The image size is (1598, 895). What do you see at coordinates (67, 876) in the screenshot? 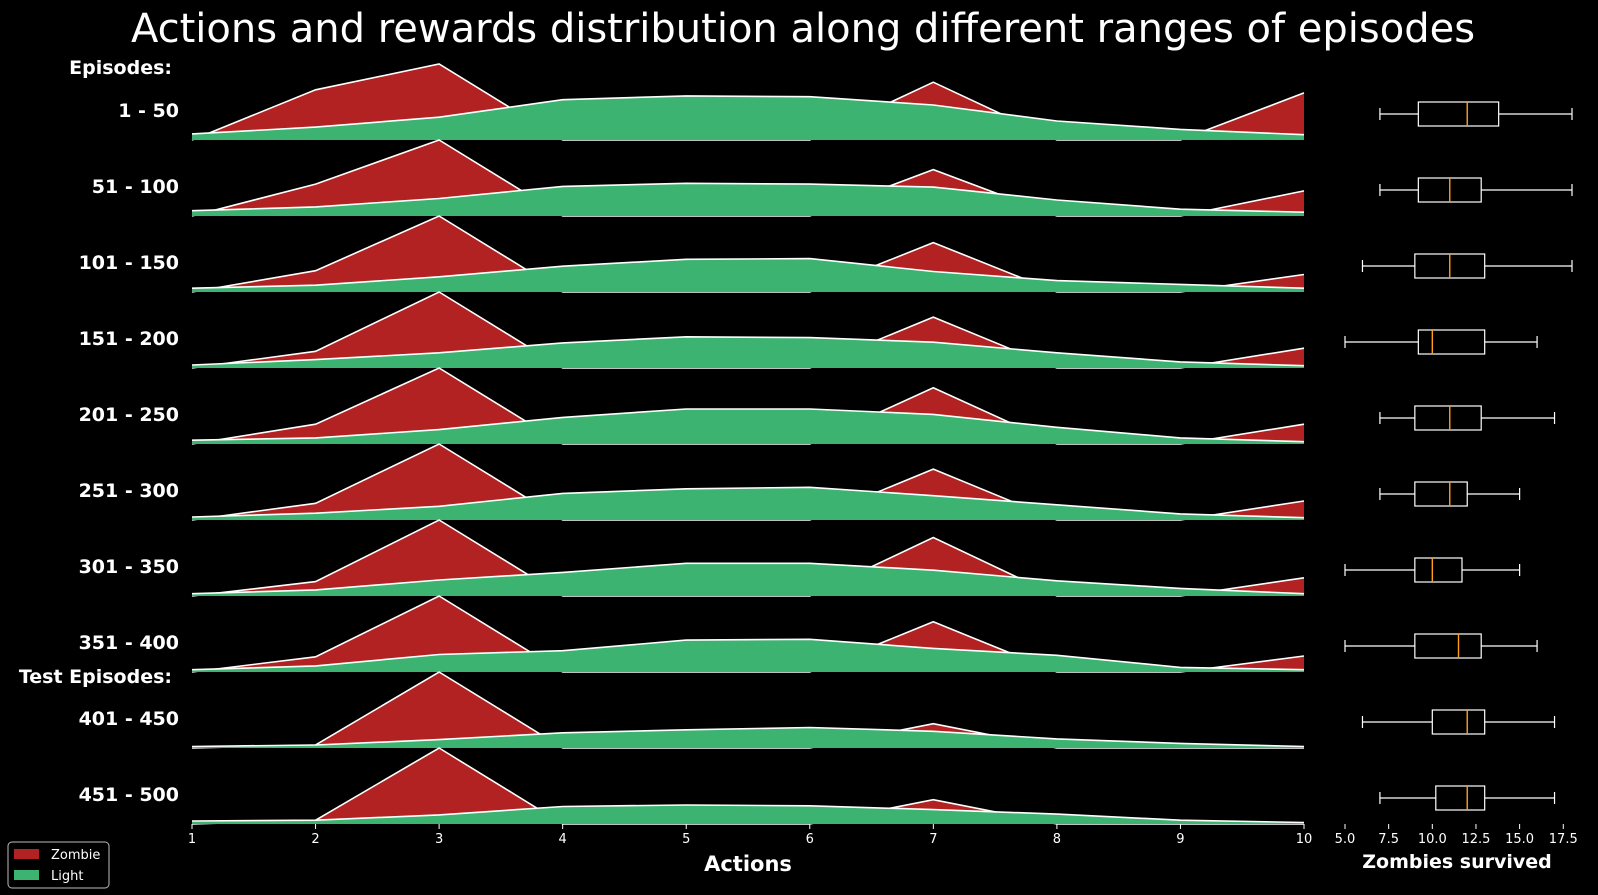
I see `legend-label-light: Light` at bounding box center [67, 876].